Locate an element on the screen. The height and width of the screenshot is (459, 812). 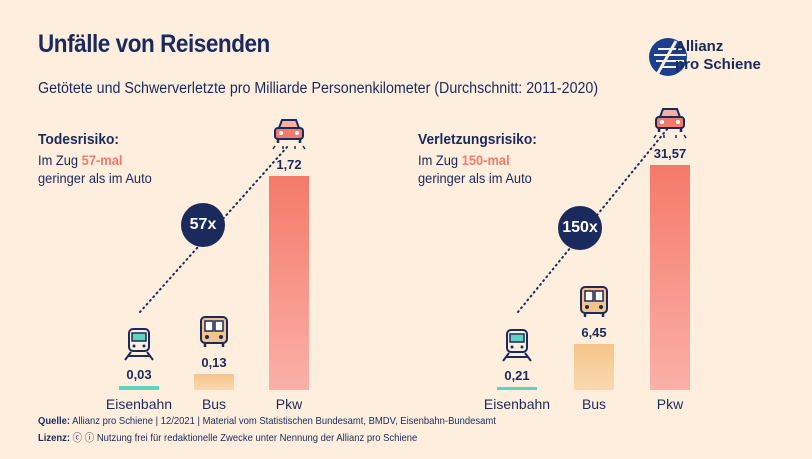
value-label: 0,21 is located at coordinates (517, 375).